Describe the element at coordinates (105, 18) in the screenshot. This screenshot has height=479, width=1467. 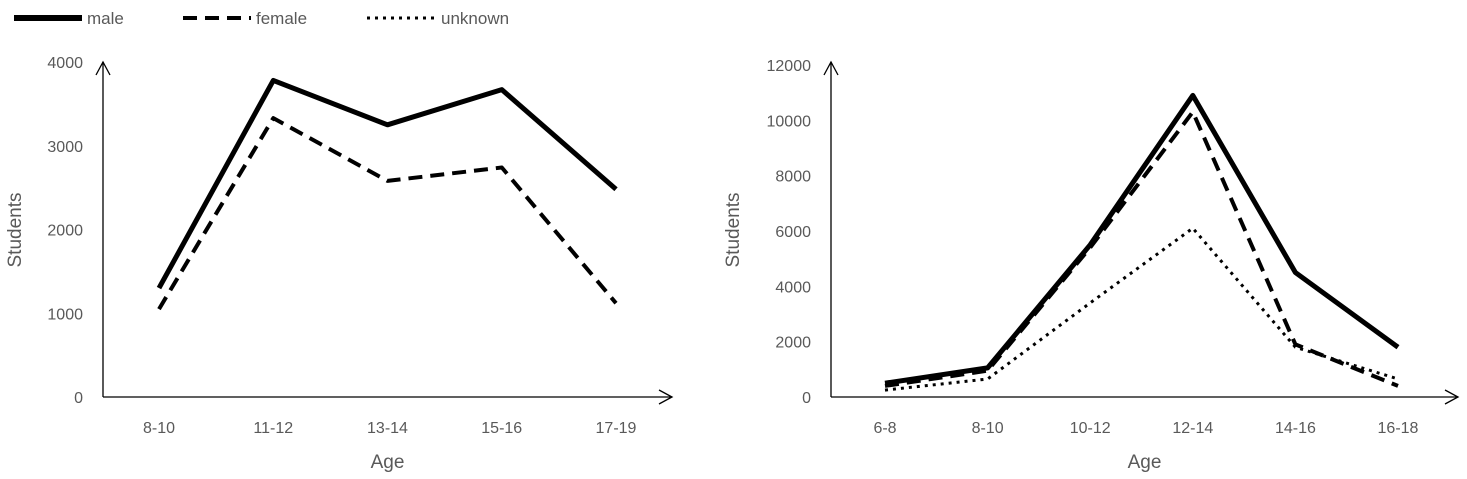
I see `legend-male-label: male` at that location.